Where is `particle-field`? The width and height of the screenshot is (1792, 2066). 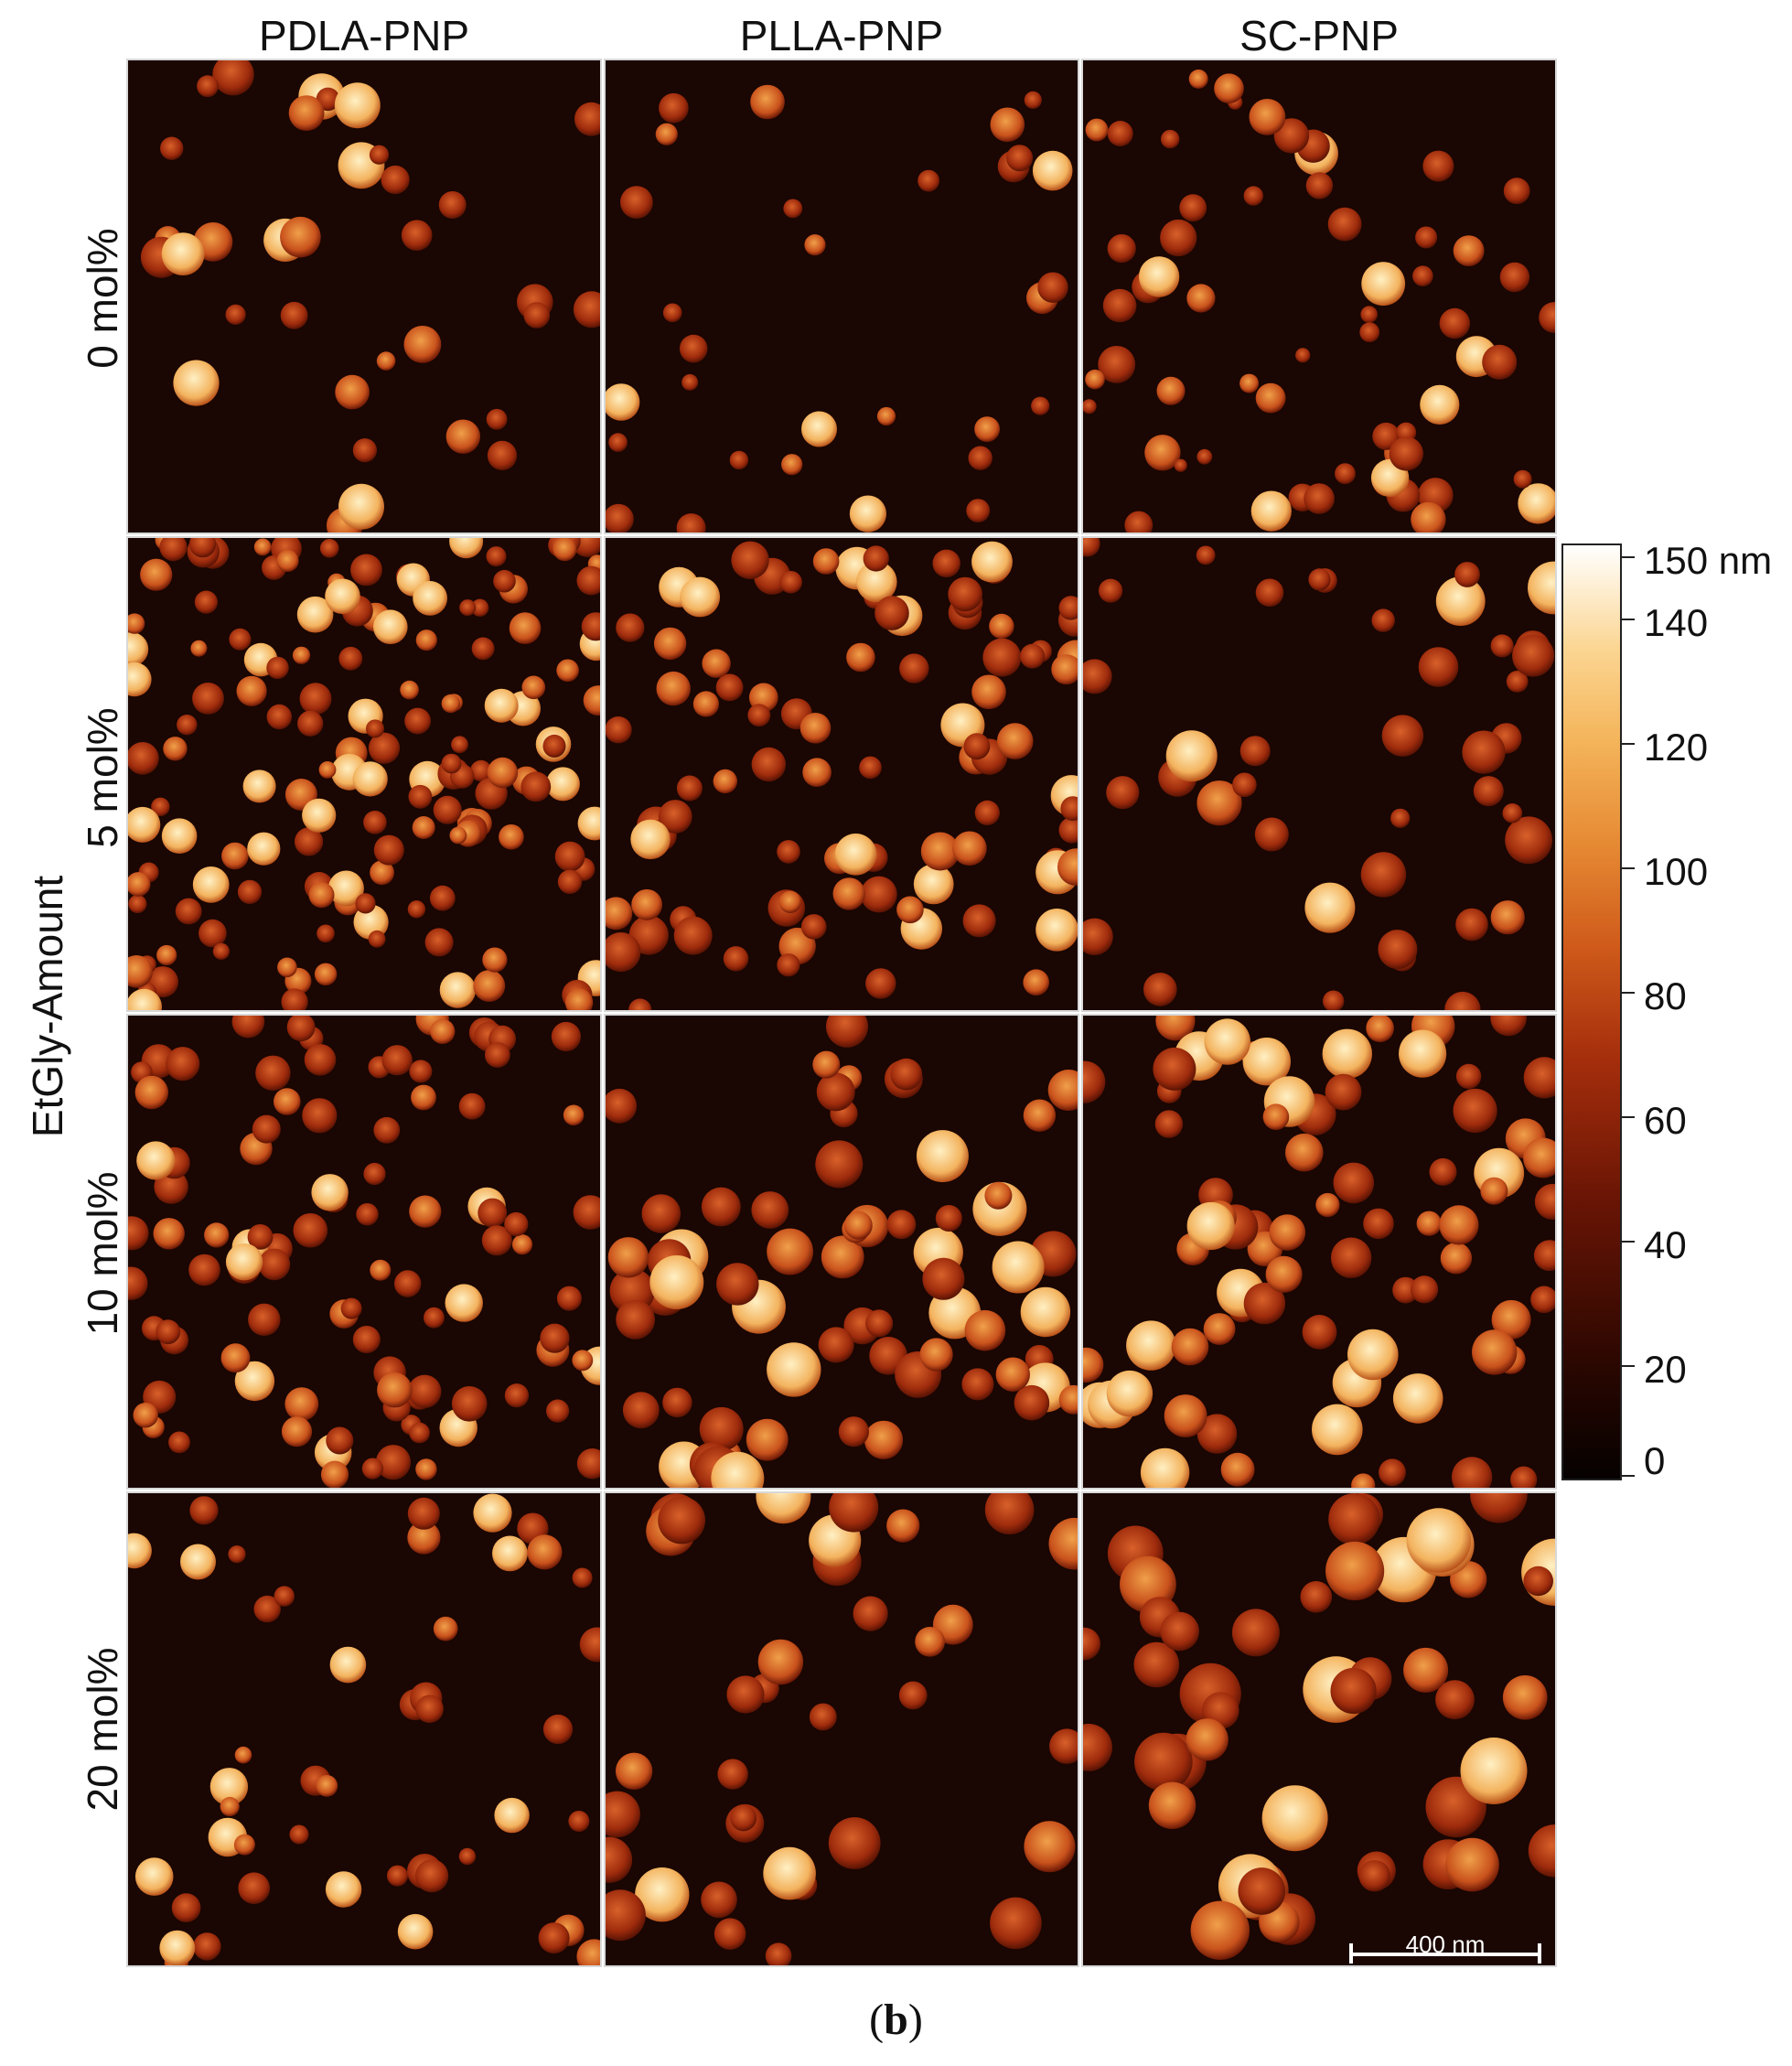
particle-field is located at coordinates (364, 1252).